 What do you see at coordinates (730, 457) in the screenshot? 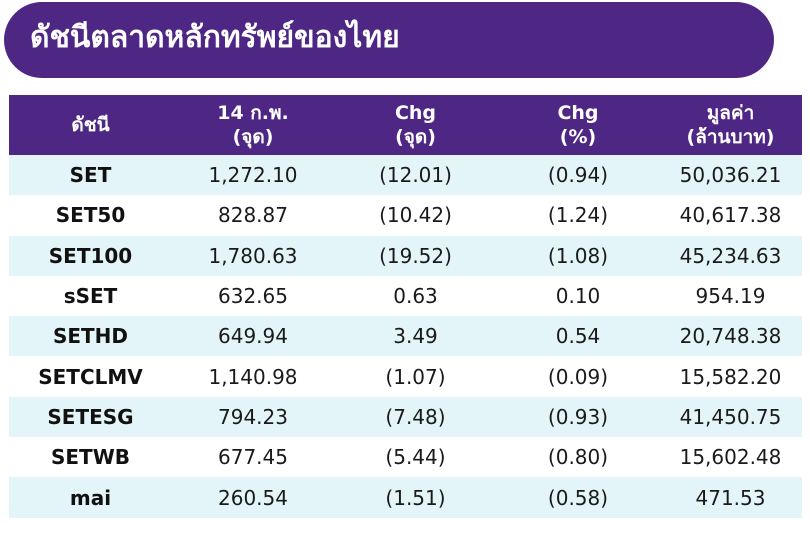
I see `value-cell: 15,602.48` at bounding box center [730, 457].